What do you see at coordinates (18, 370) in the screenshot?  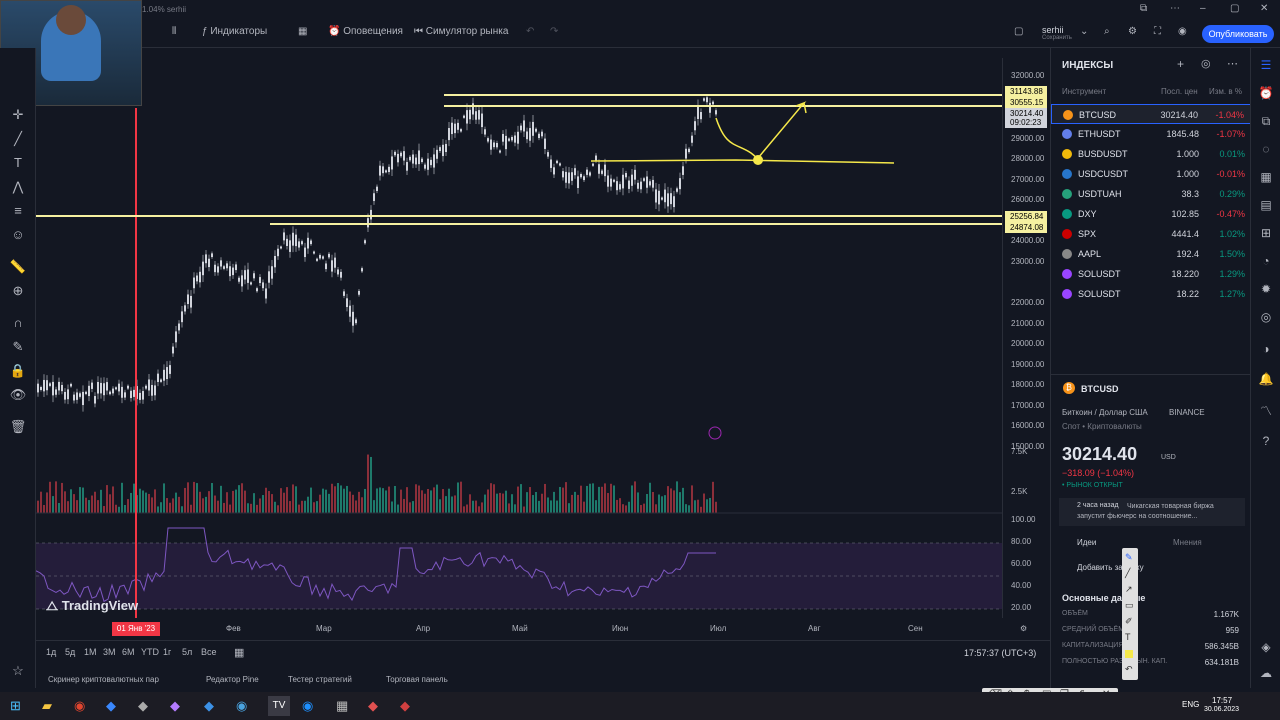 I see `lock-icon: 🔒` at bounding box center [18, 370].